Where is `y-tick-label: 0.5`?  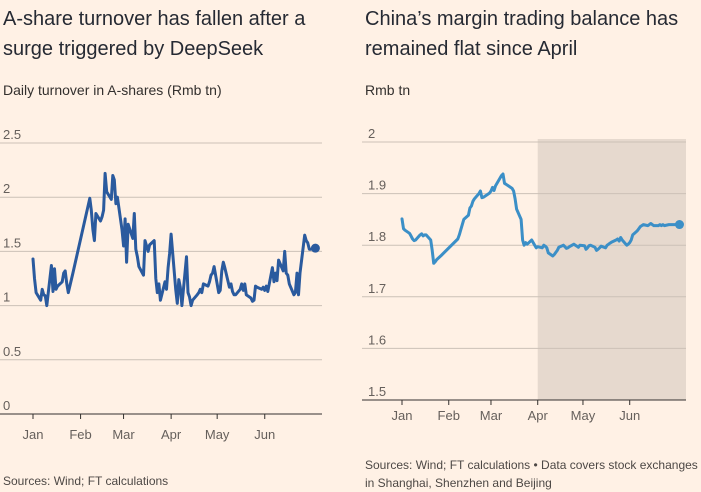 y-tick-label: 0.5 is located at coordinates (12, 351).